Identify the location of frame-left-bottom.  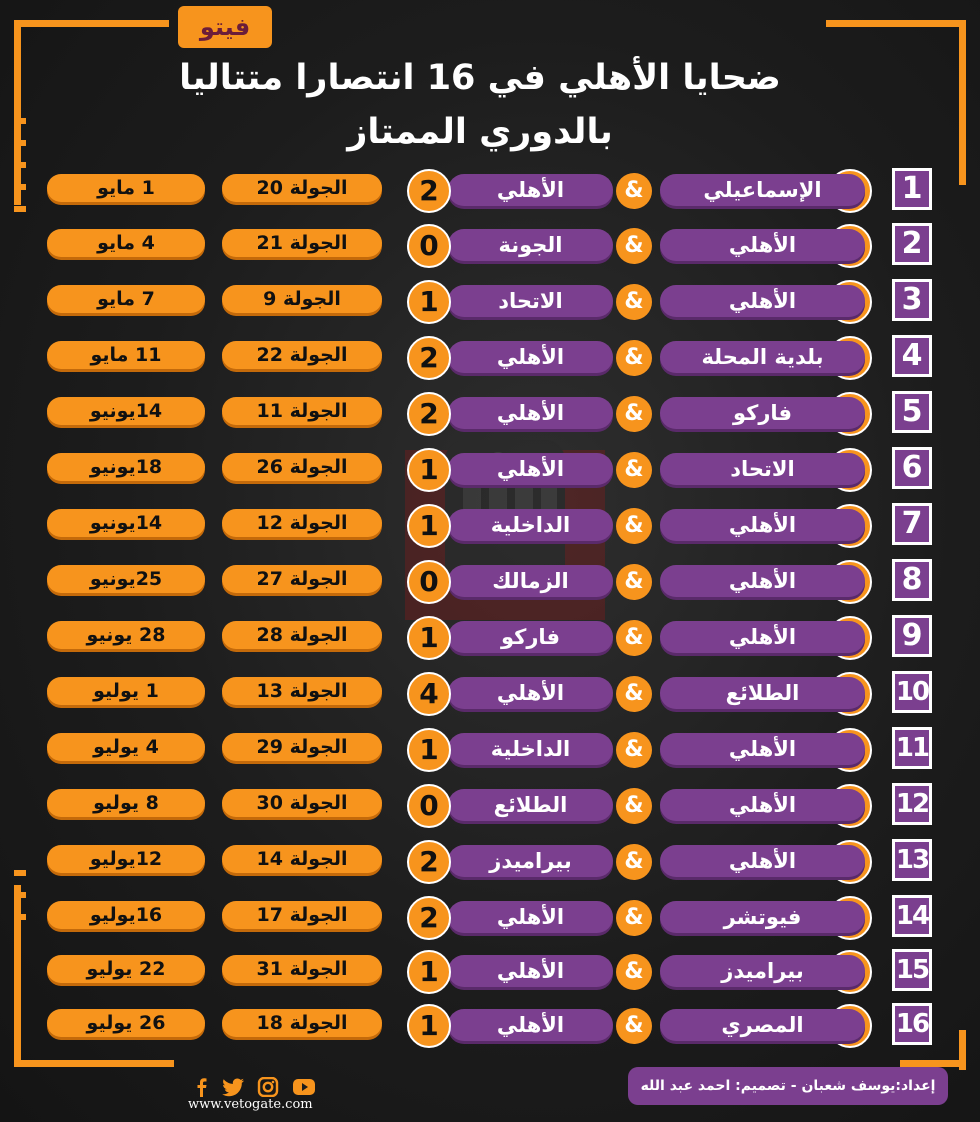
(17, 975).